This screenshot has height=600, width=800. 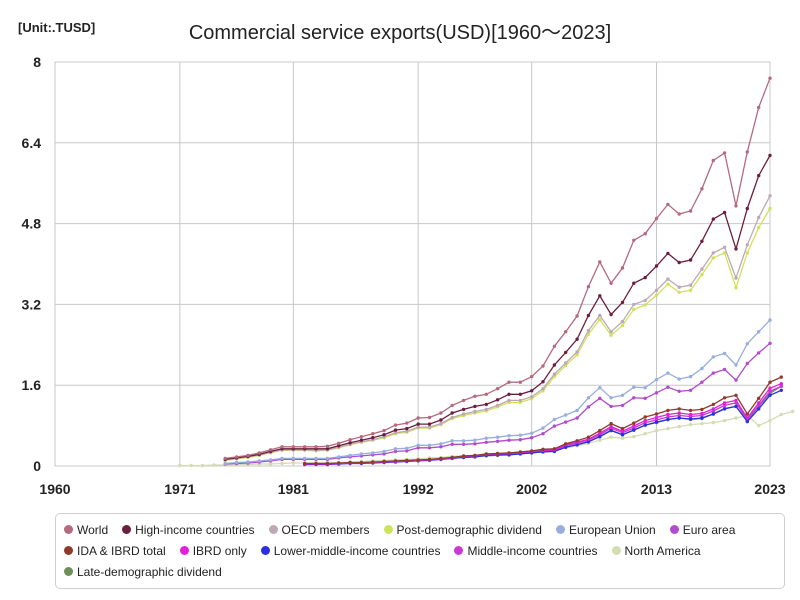 What do you see at coordinates (418, 489) in the screenshot?
I see `x-tick-label: 1992` at bounding box center [418, 489].